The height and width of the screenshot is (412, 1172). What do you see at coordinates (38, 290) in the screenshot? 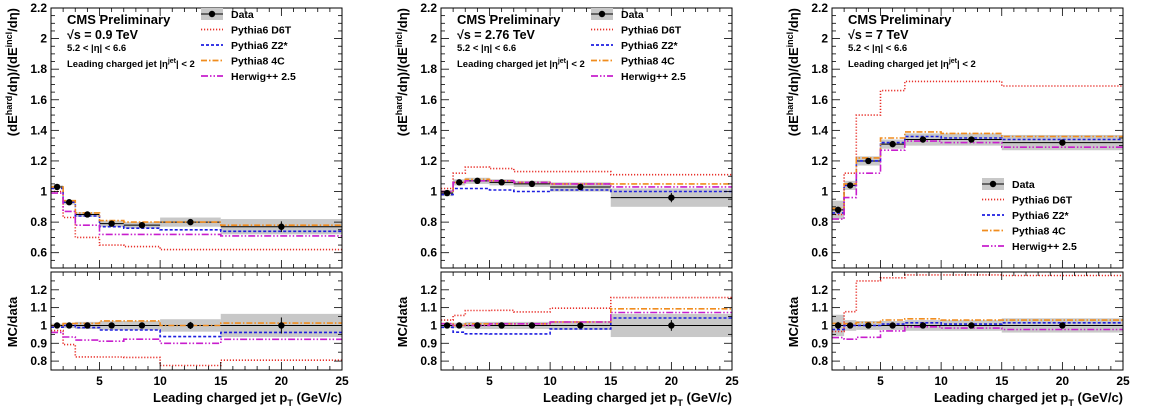
I see `ratio-y-tick-label: 1.2` at bounding box center [38, 290].